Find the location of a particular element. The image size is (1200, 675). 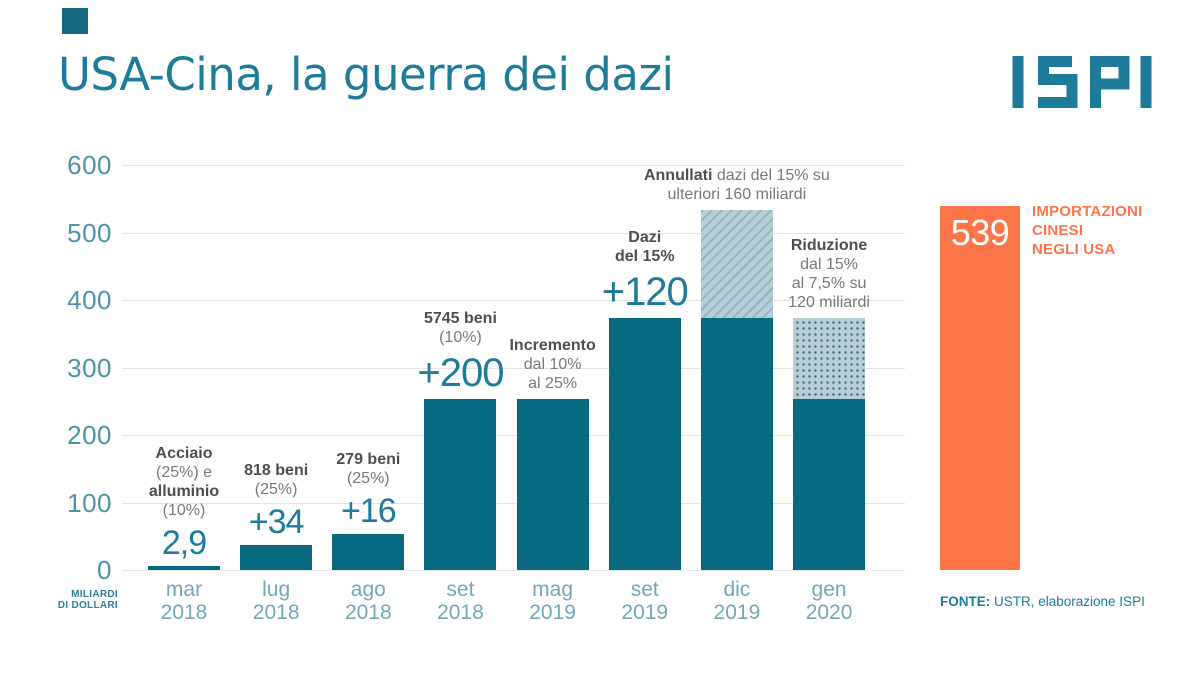

note-line: Riduzione is located at coordinates (829, 246).